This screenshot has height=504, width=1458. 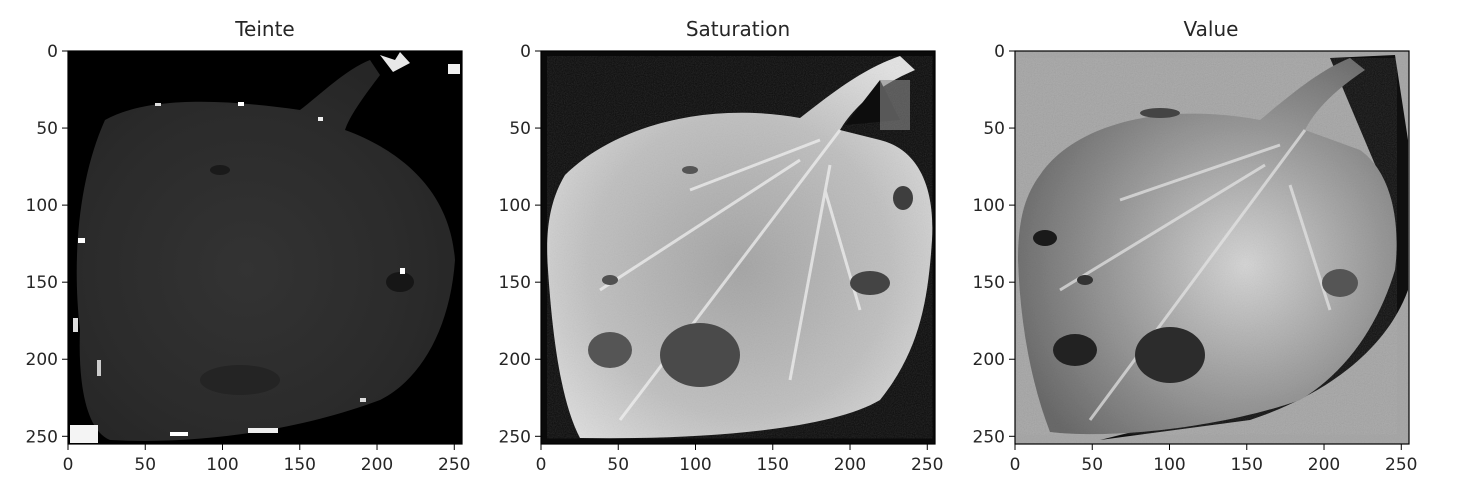 I want to click on panel-title: Teinte, so click(x=264, y=29).